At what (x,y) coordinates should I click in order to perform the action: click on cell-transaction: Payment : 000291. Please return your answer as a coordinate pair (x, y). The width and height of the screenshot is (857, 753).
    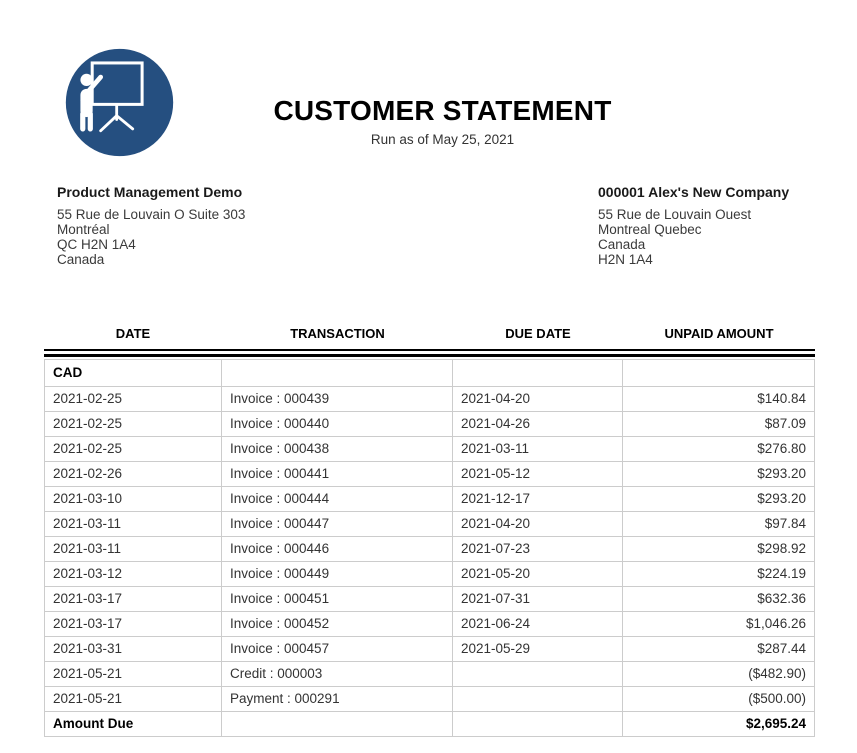
    Looking at the image, I should click on (337, 699).